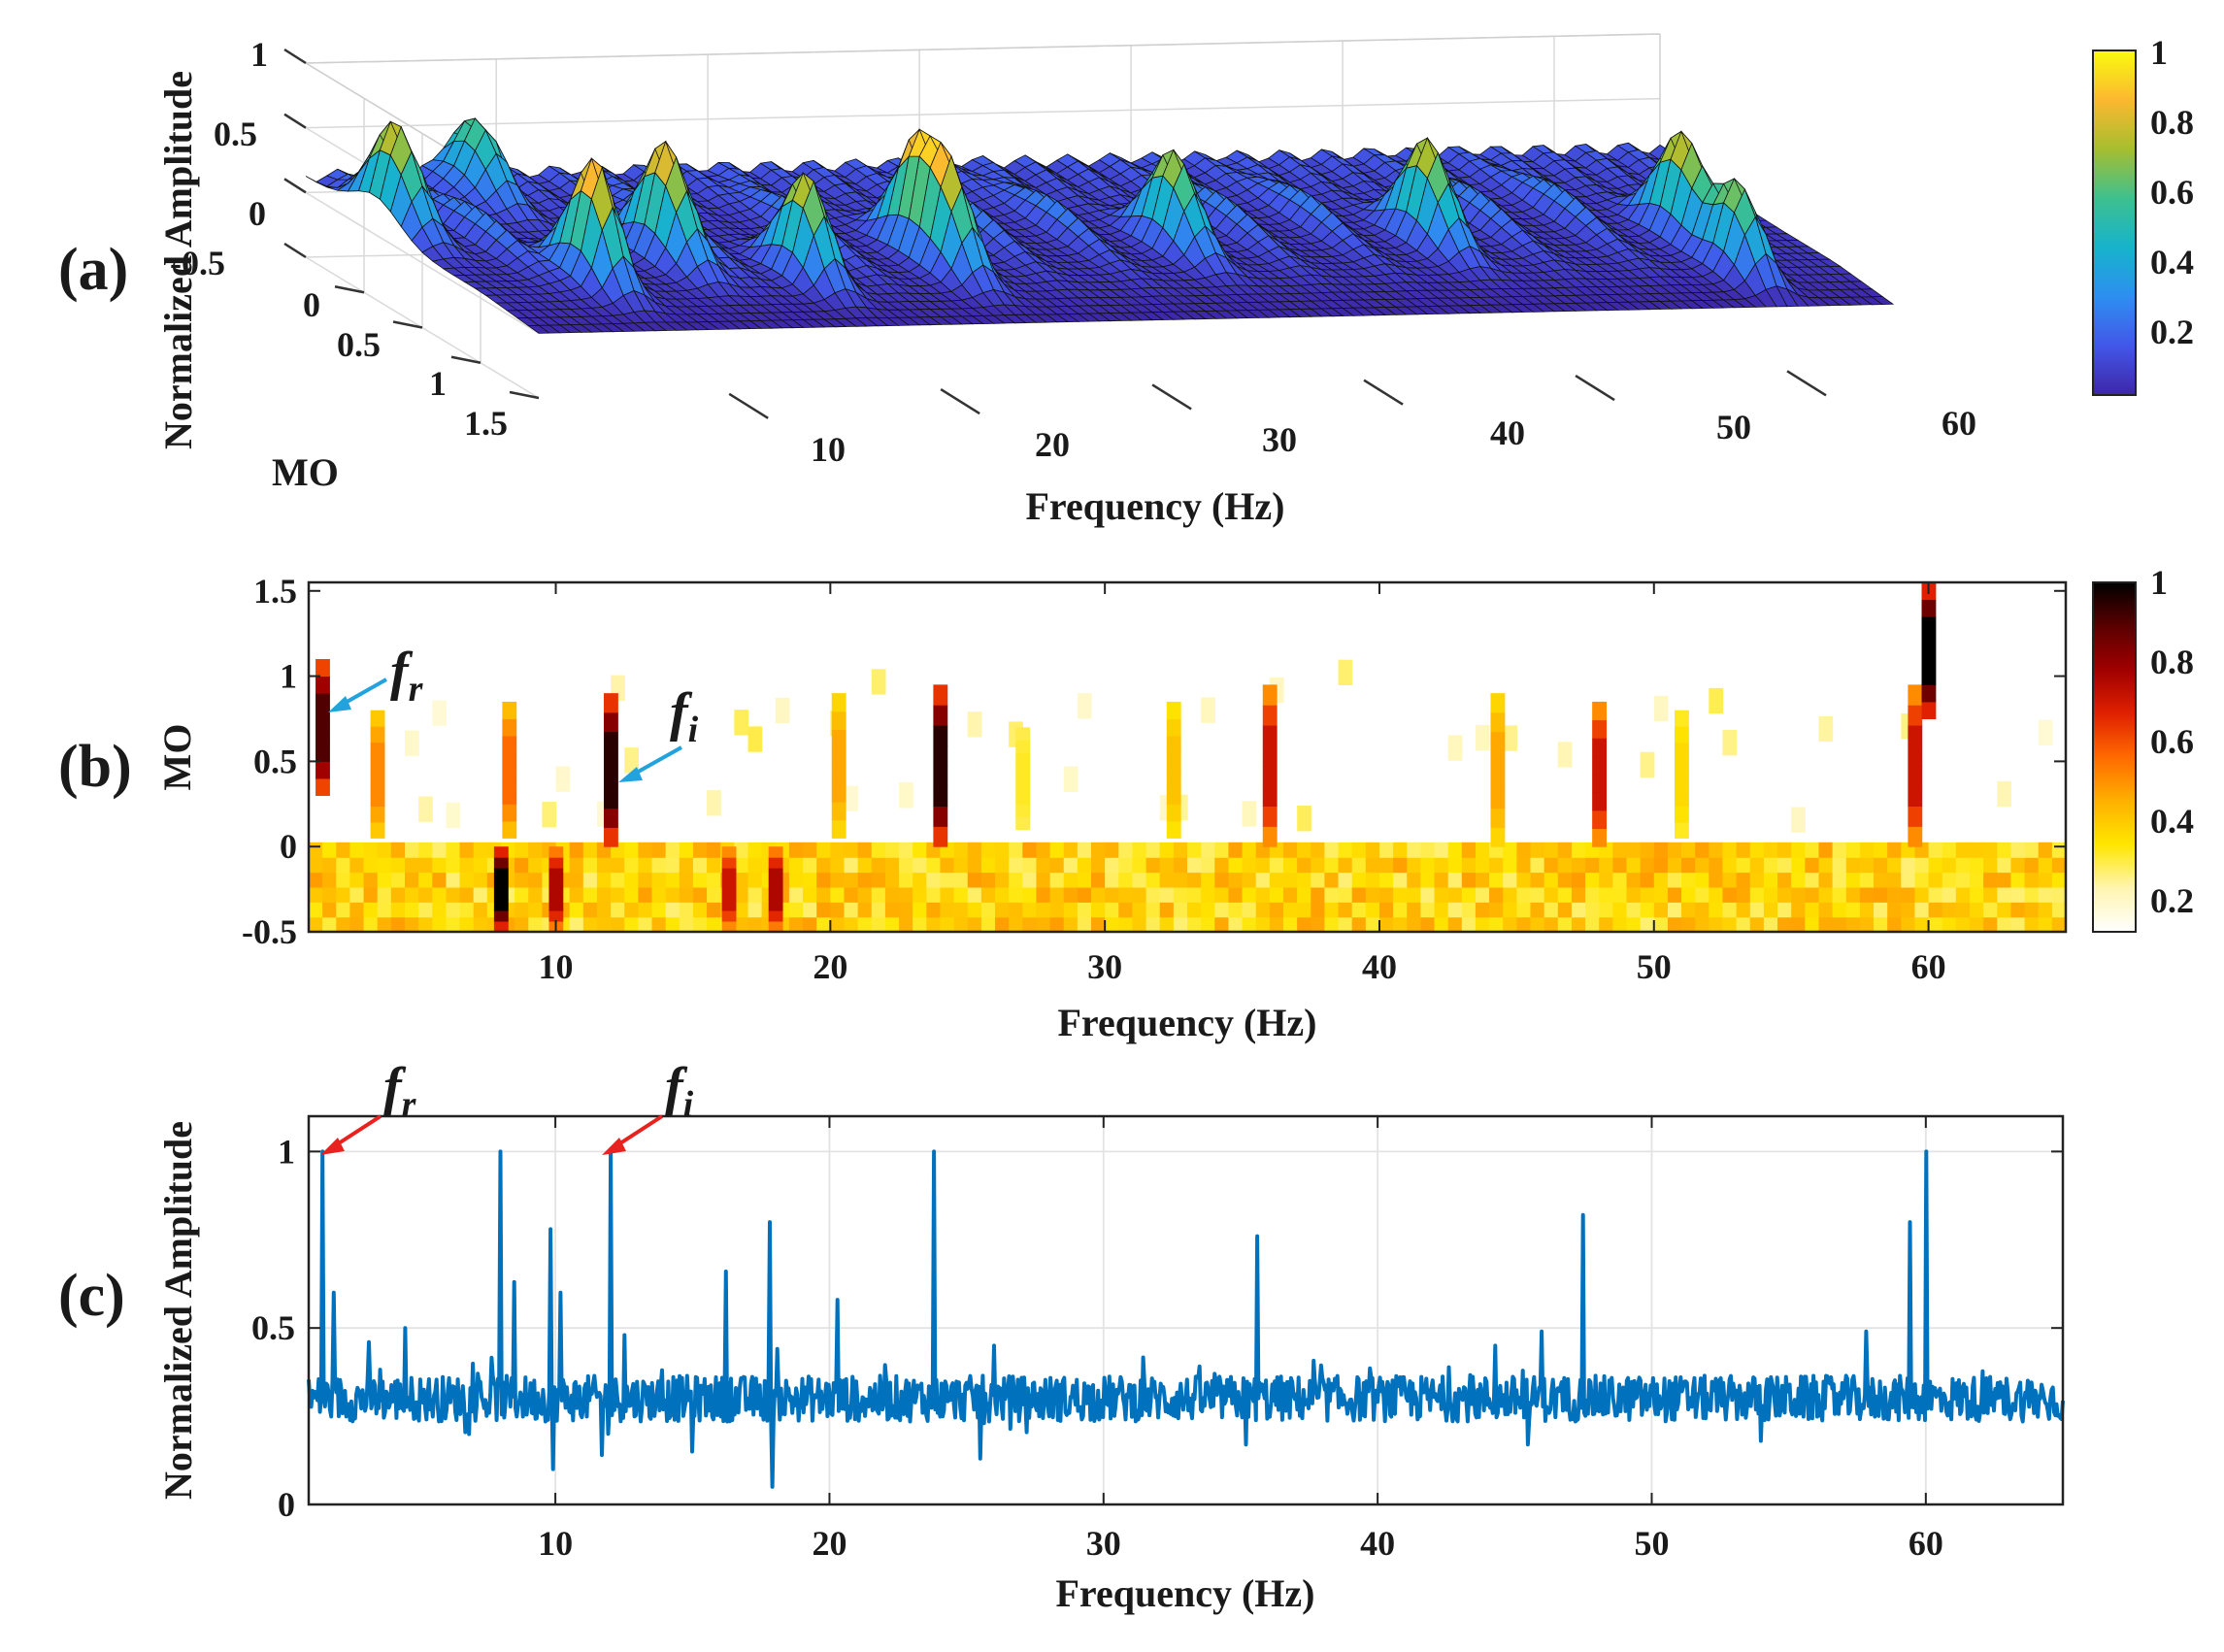  Describe the element at coordinates (288, 846) in the screenshot. I see `b-ytick-0: 0` at that location.